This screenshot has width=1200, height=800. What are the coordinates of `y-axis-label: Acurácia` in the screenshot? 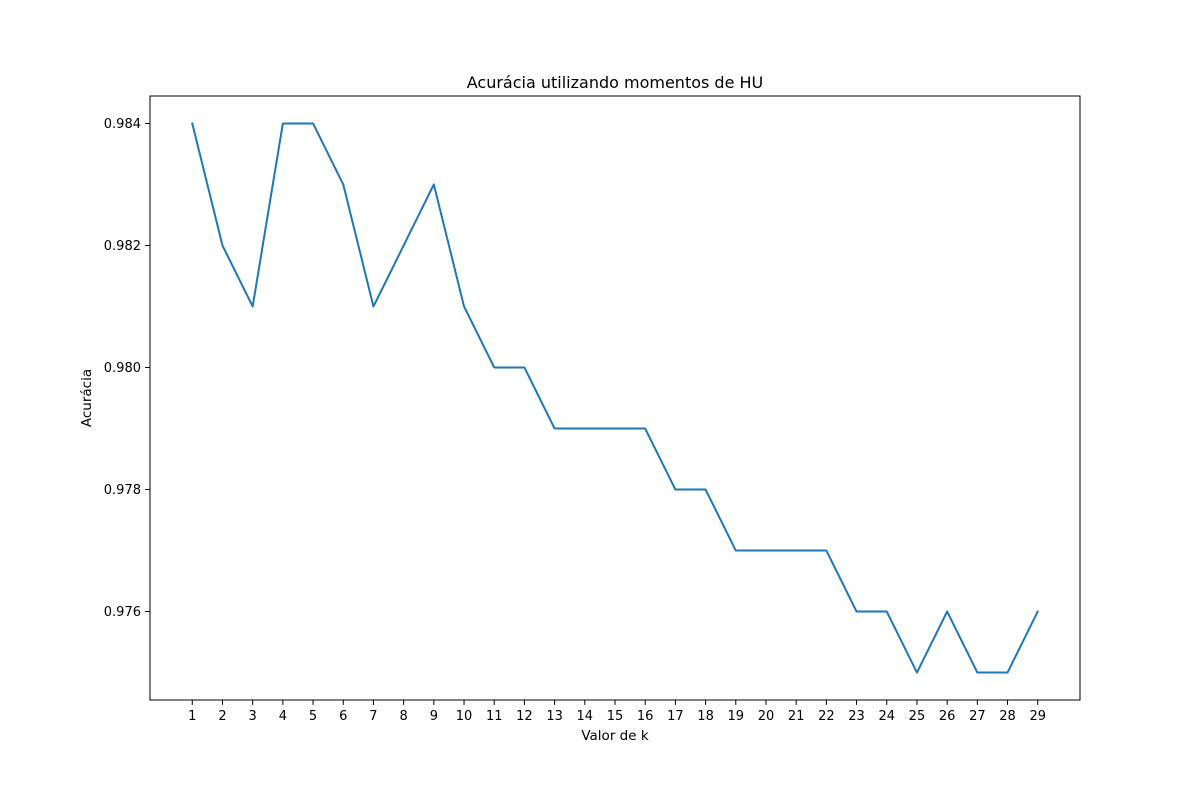 It's located at (87, 398).